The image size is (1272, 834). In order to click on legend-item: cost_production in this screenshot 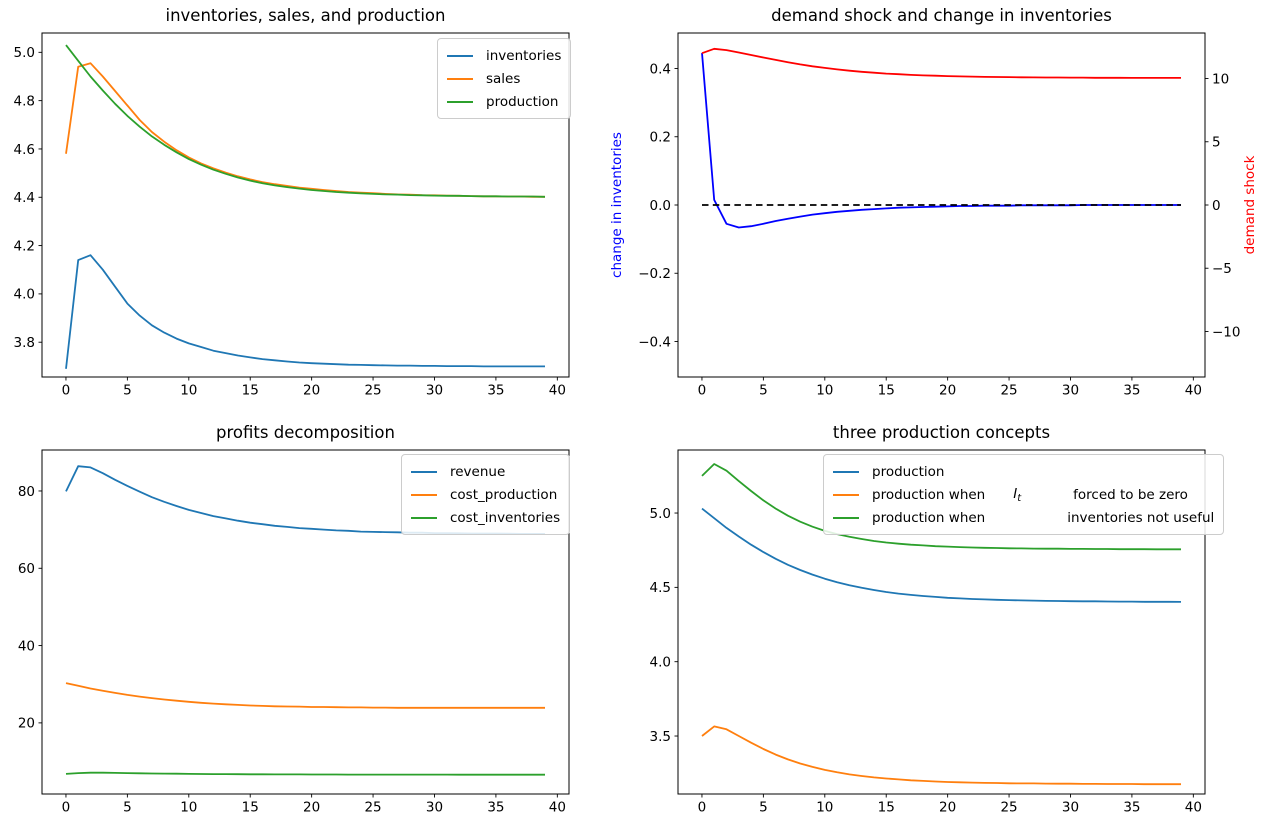, I will do `click(485, 494)`.